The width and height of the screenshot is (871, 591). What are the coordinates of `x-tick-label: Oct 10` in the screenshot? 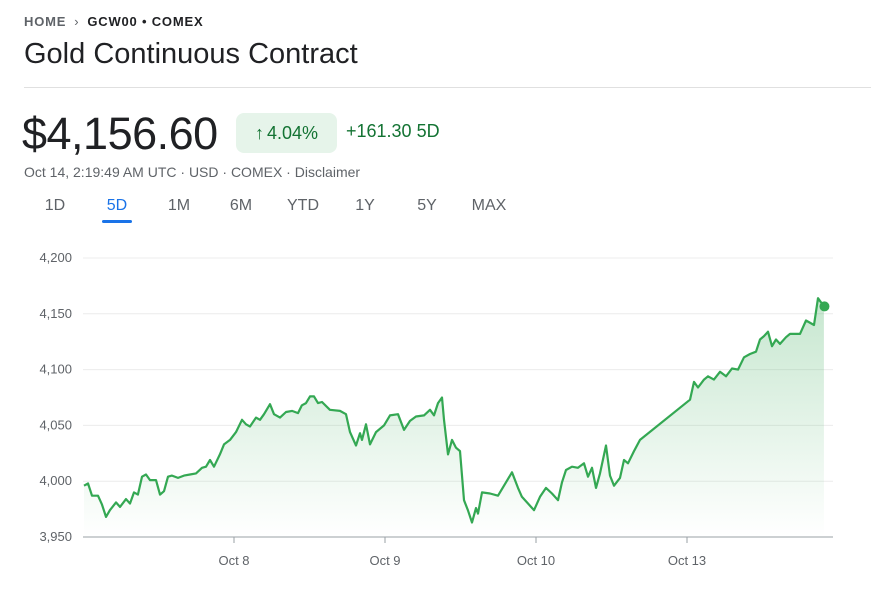 It's located at (536, 560).